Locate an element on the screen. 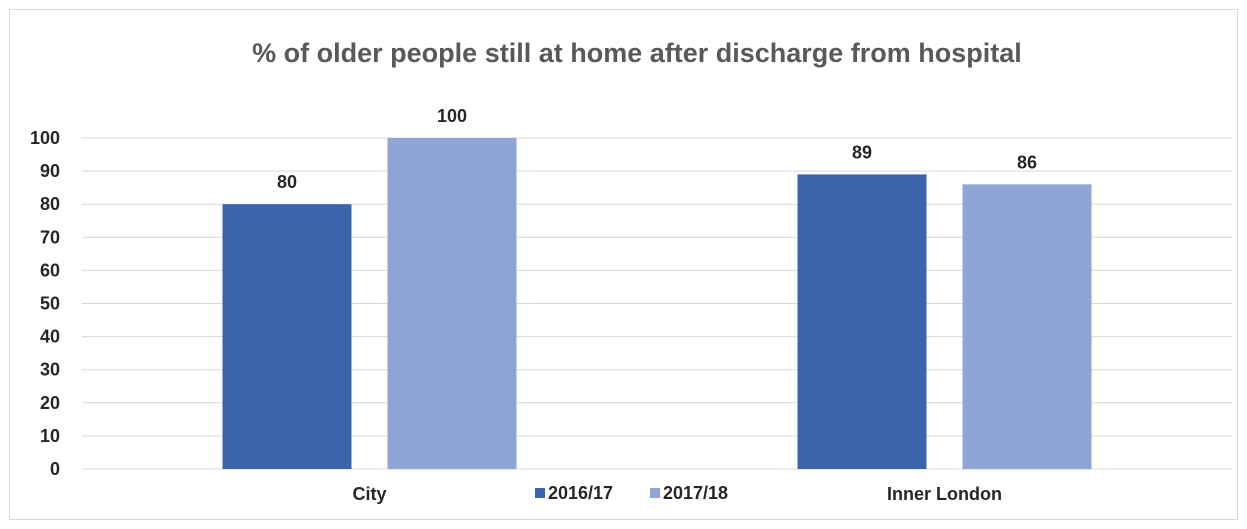  data-label: 100 is located at coordinates (452, 116).